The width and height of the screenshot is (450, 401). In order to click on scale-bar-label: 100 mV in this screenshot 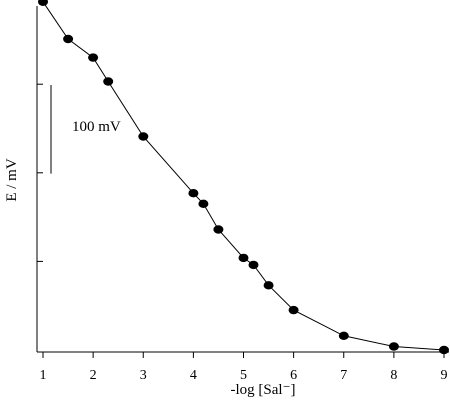, I will do `click(96, 127)`.